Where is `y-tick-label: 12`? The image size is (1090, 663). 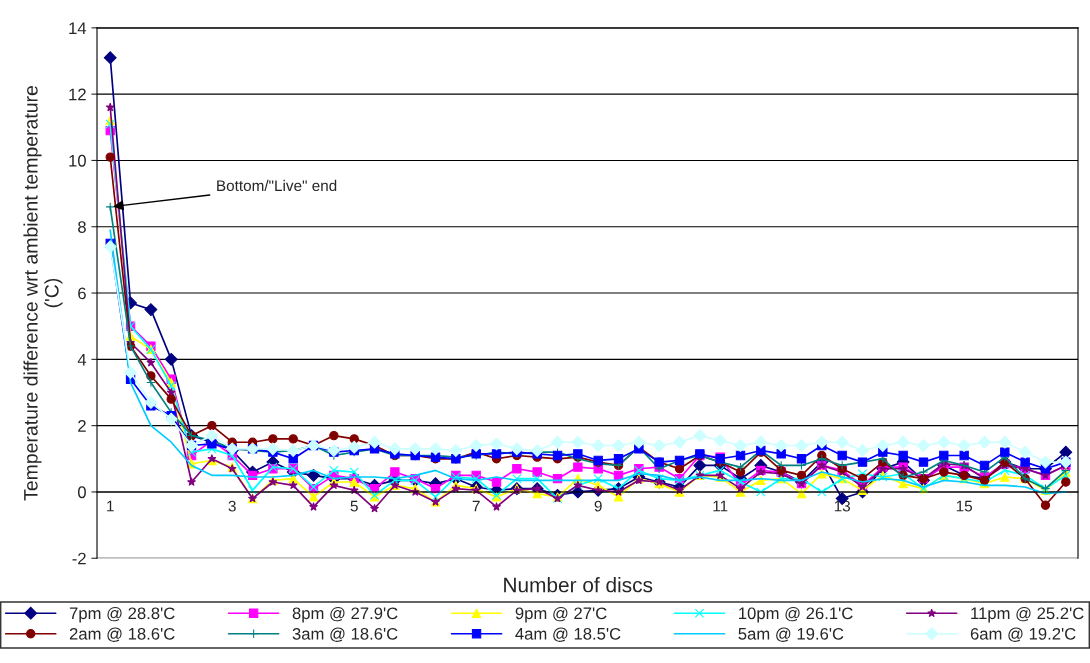 y-tick-label: 12 is located at coordinates (77, 94).